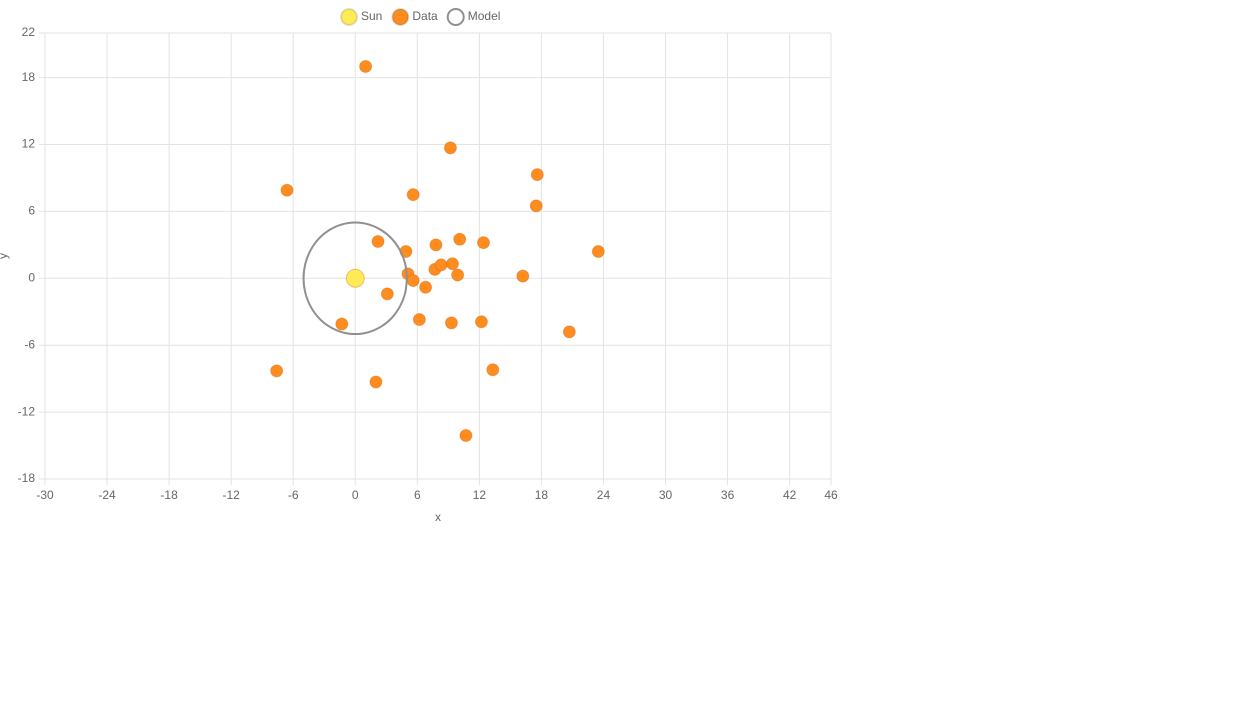 This screenshot has height=722, width=1257. Describe the element at coordinates (29, 77) in the screenshot. I see `y-tick-label: 18` at that location.